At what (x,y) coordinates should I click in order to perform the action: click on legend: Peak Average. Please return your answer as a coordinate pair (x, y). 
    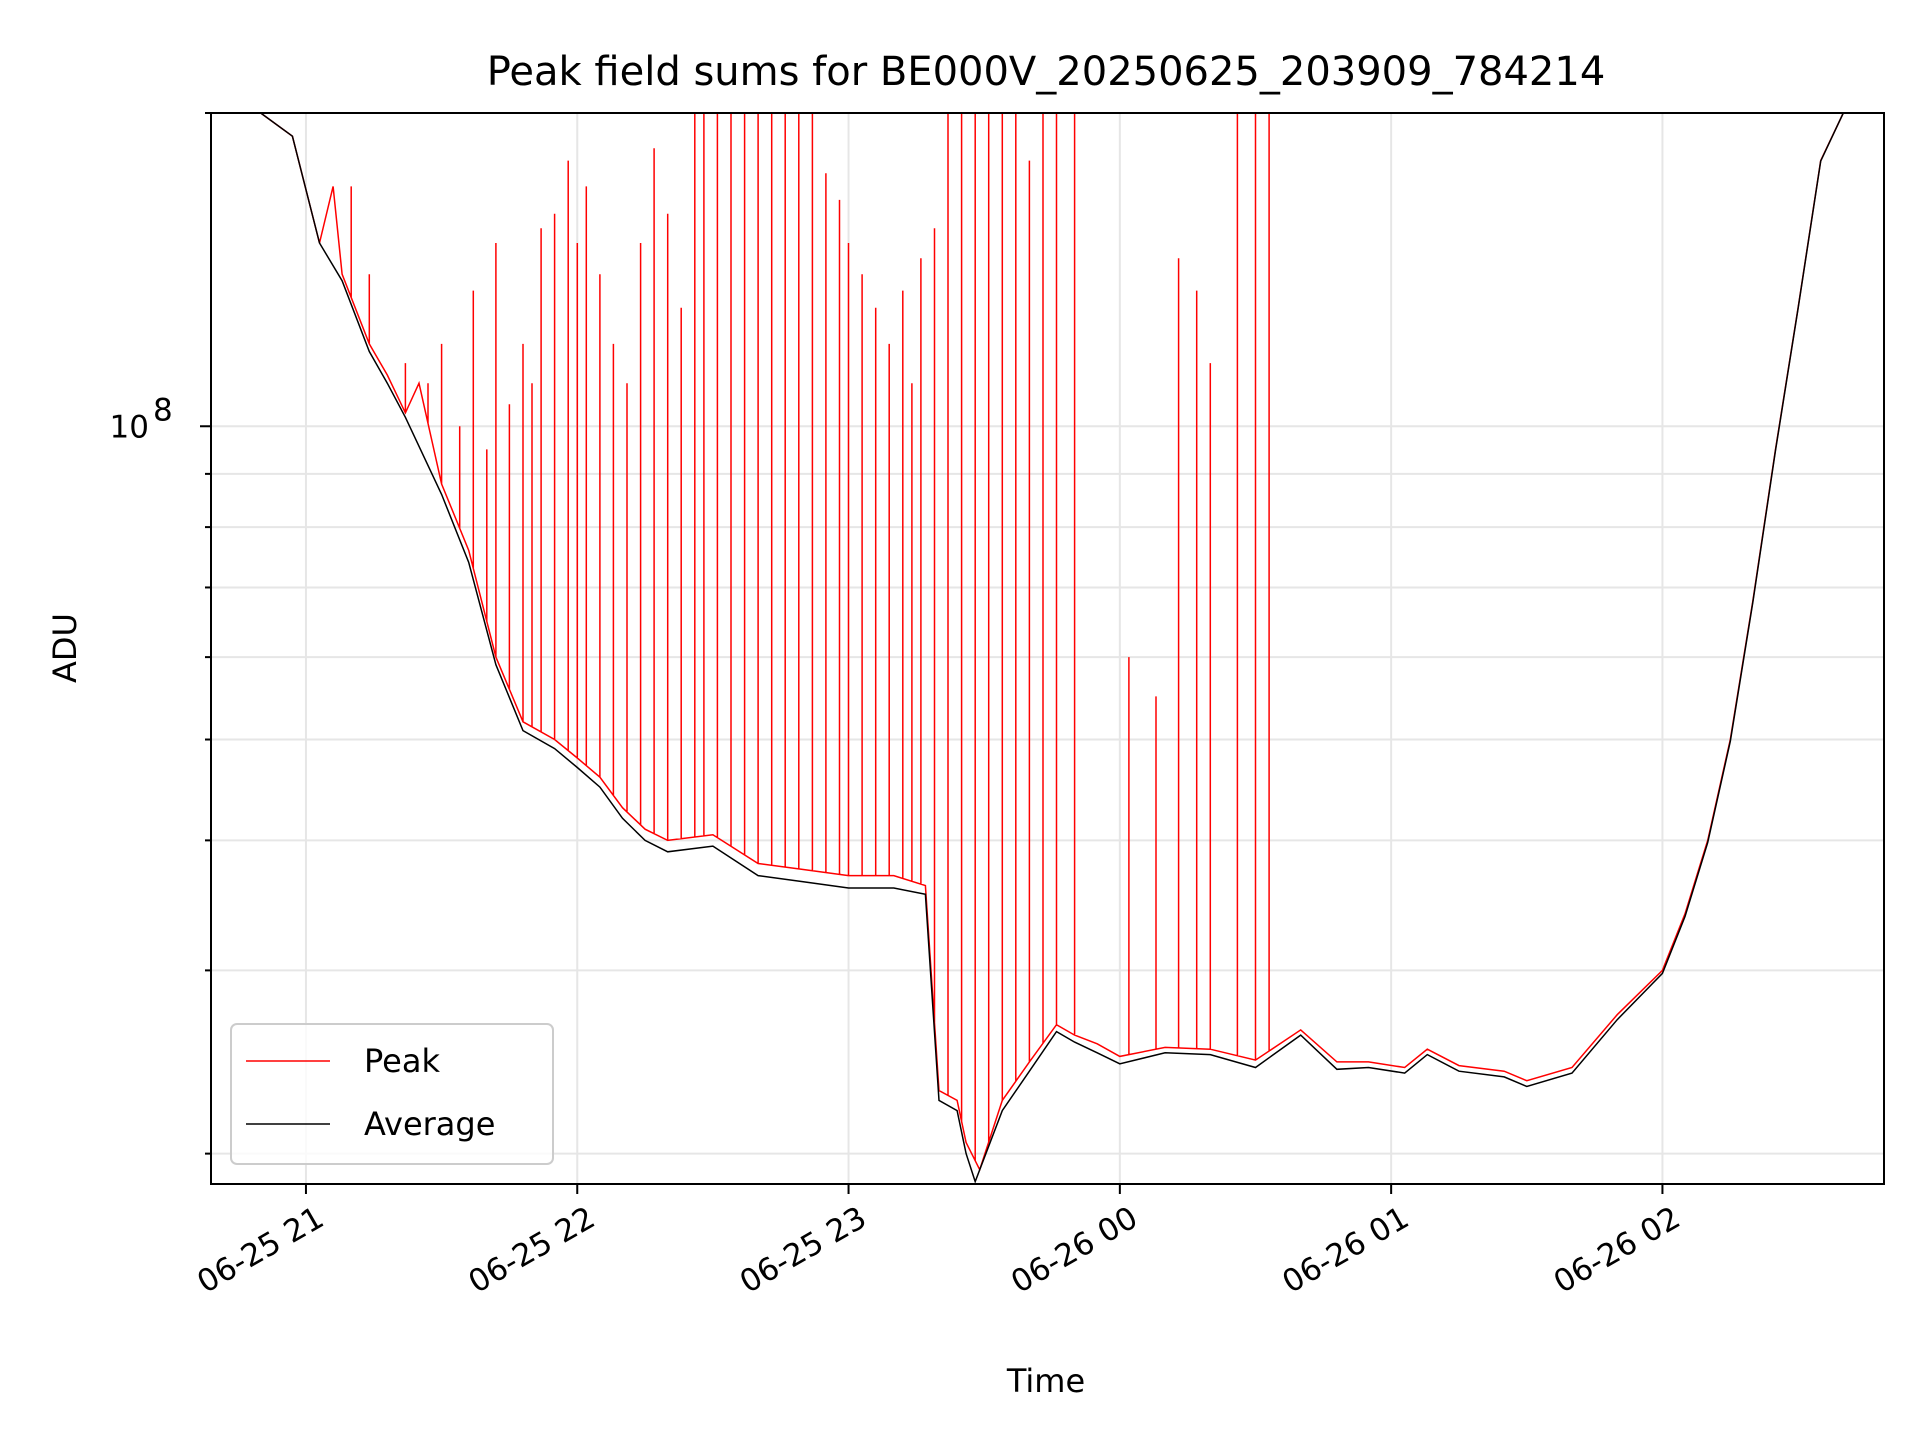
    Looking at the image, I should click on (392, 1094).